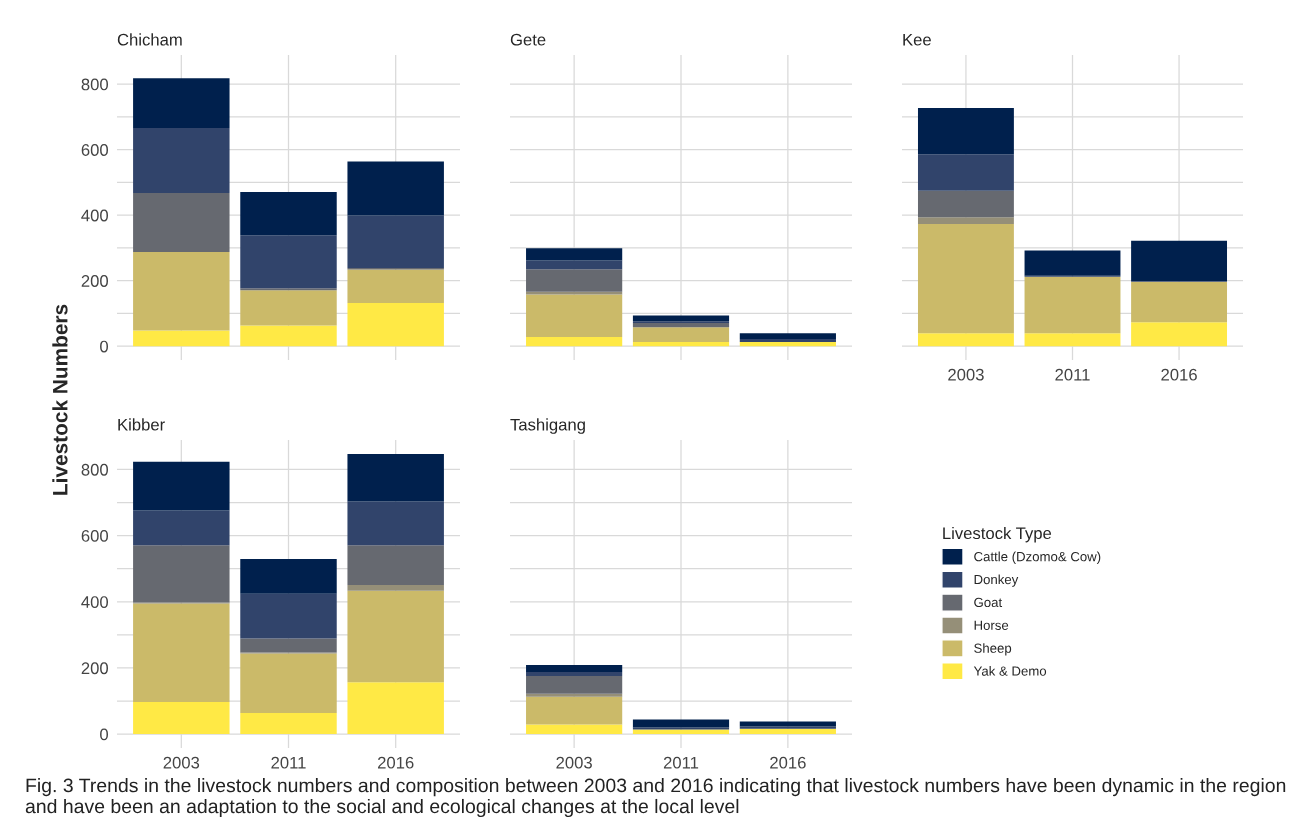  I want to click on caption: Fig. 3 Trends in the livestock numbers and composition between 2003 and 2016 indicating that livestock numbers have been dynamic in the region and have been an adaptation to the social and ecological changes at the local level, so click(655, 798).